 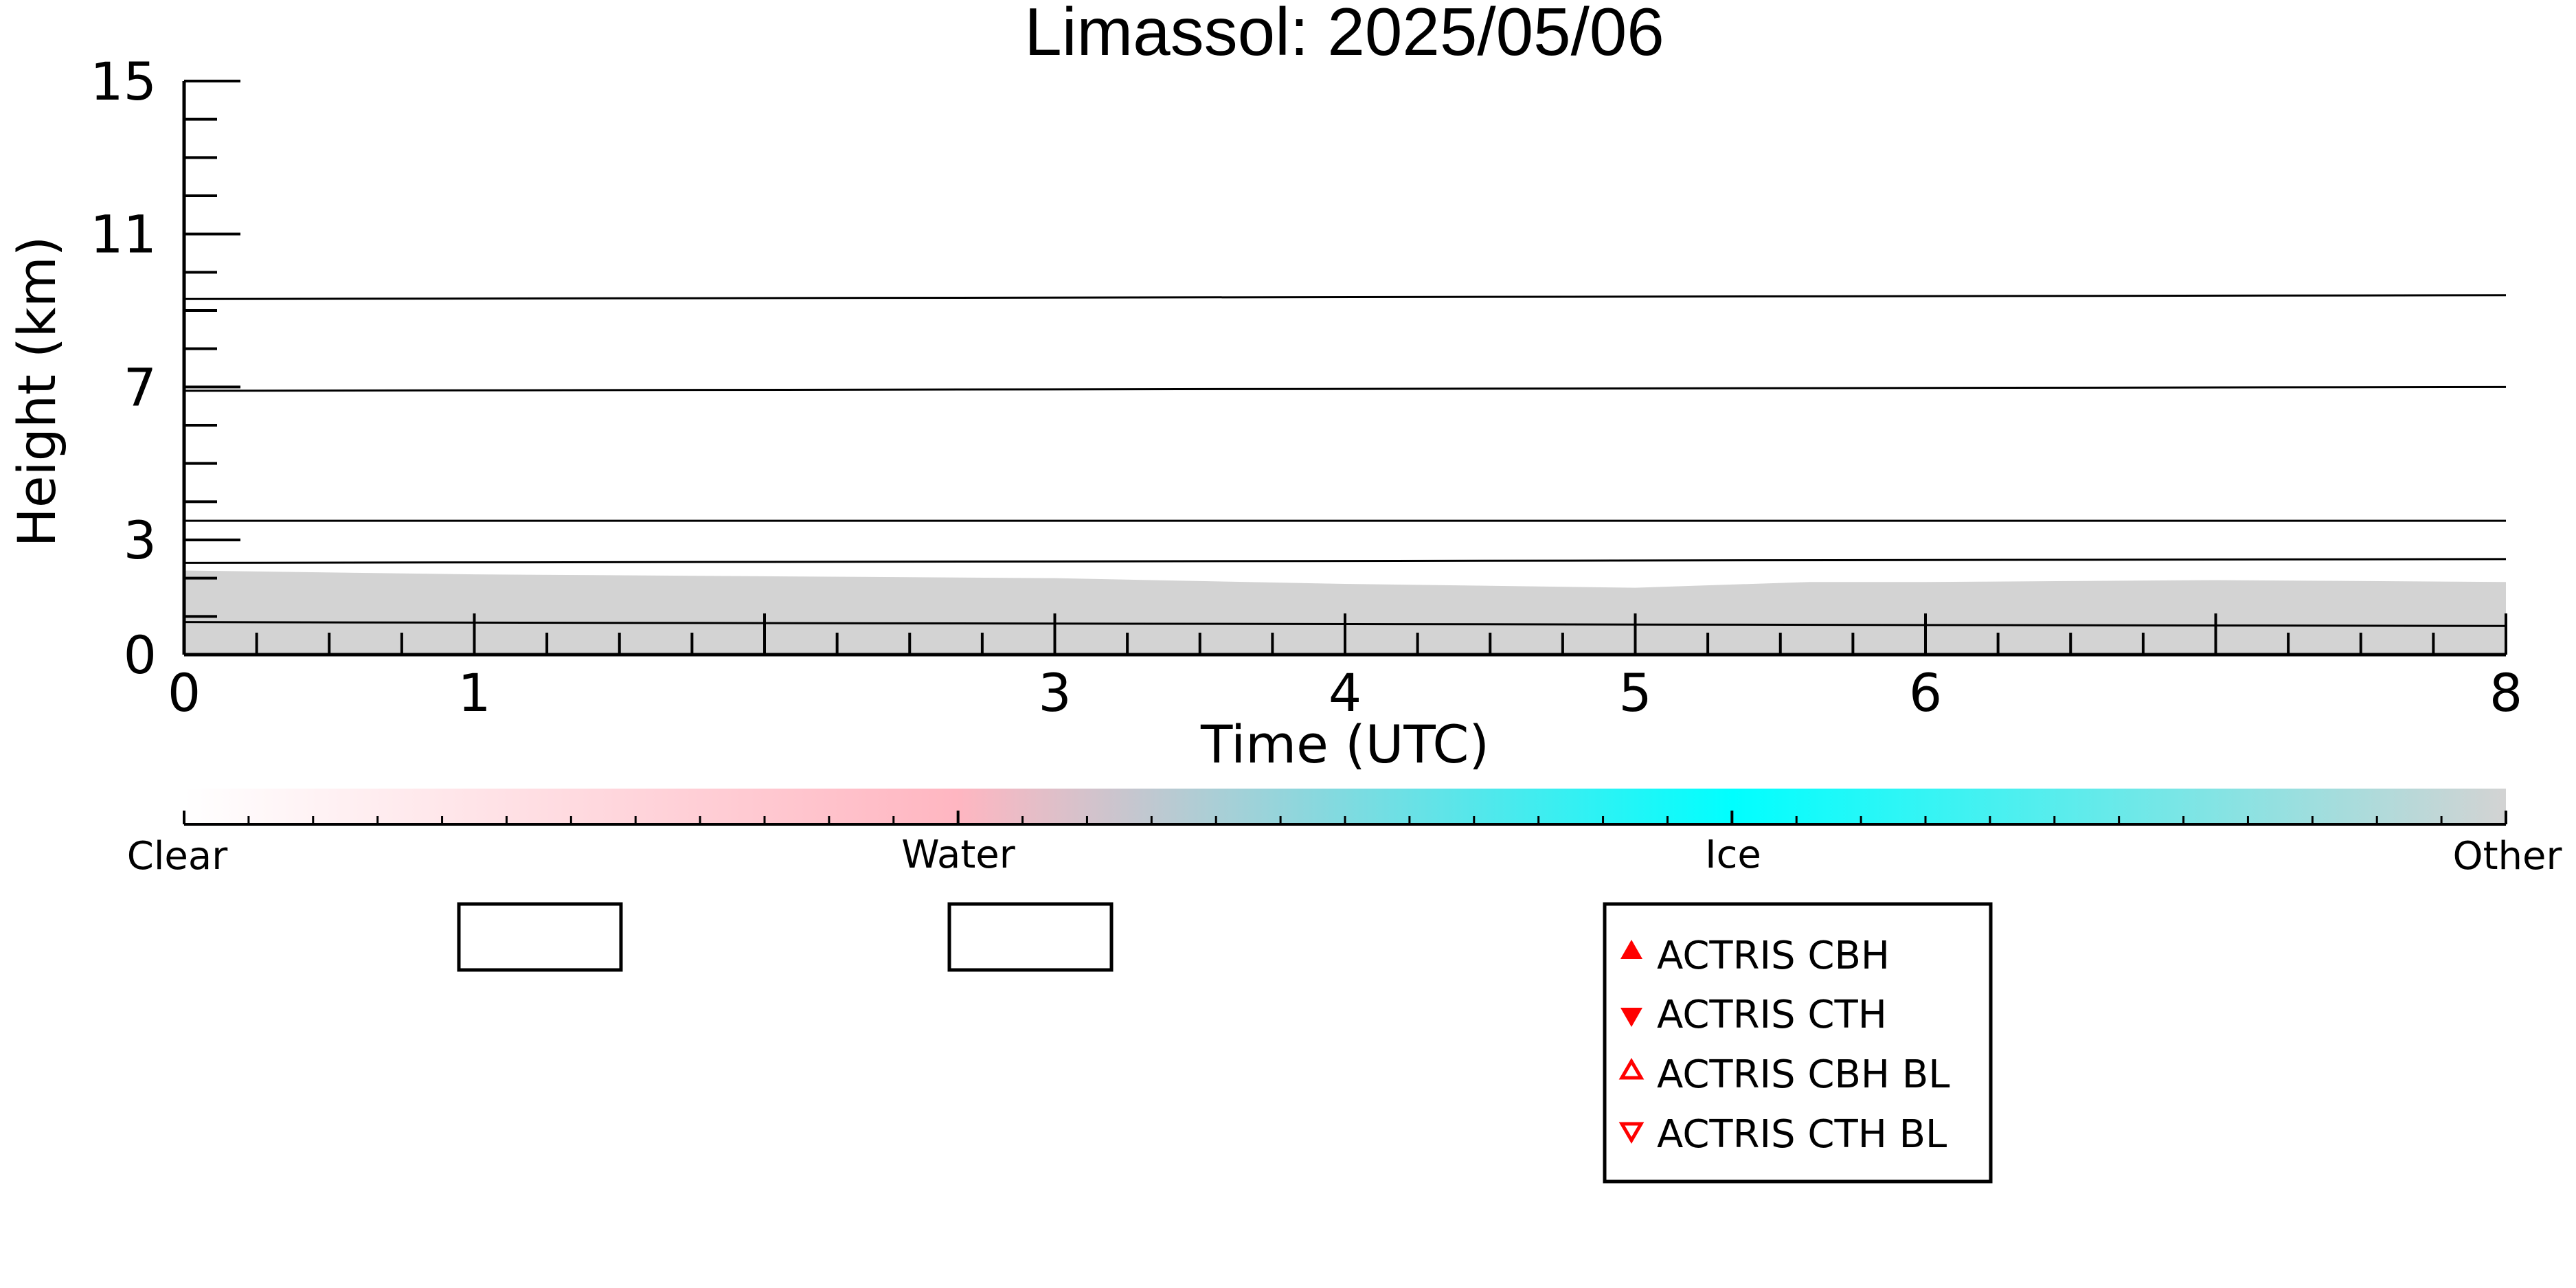 What do you see at coordinates (36, 391) in the screenshot?
I see `y-axis-label: Height (km)` at bounding box center [36, 391].